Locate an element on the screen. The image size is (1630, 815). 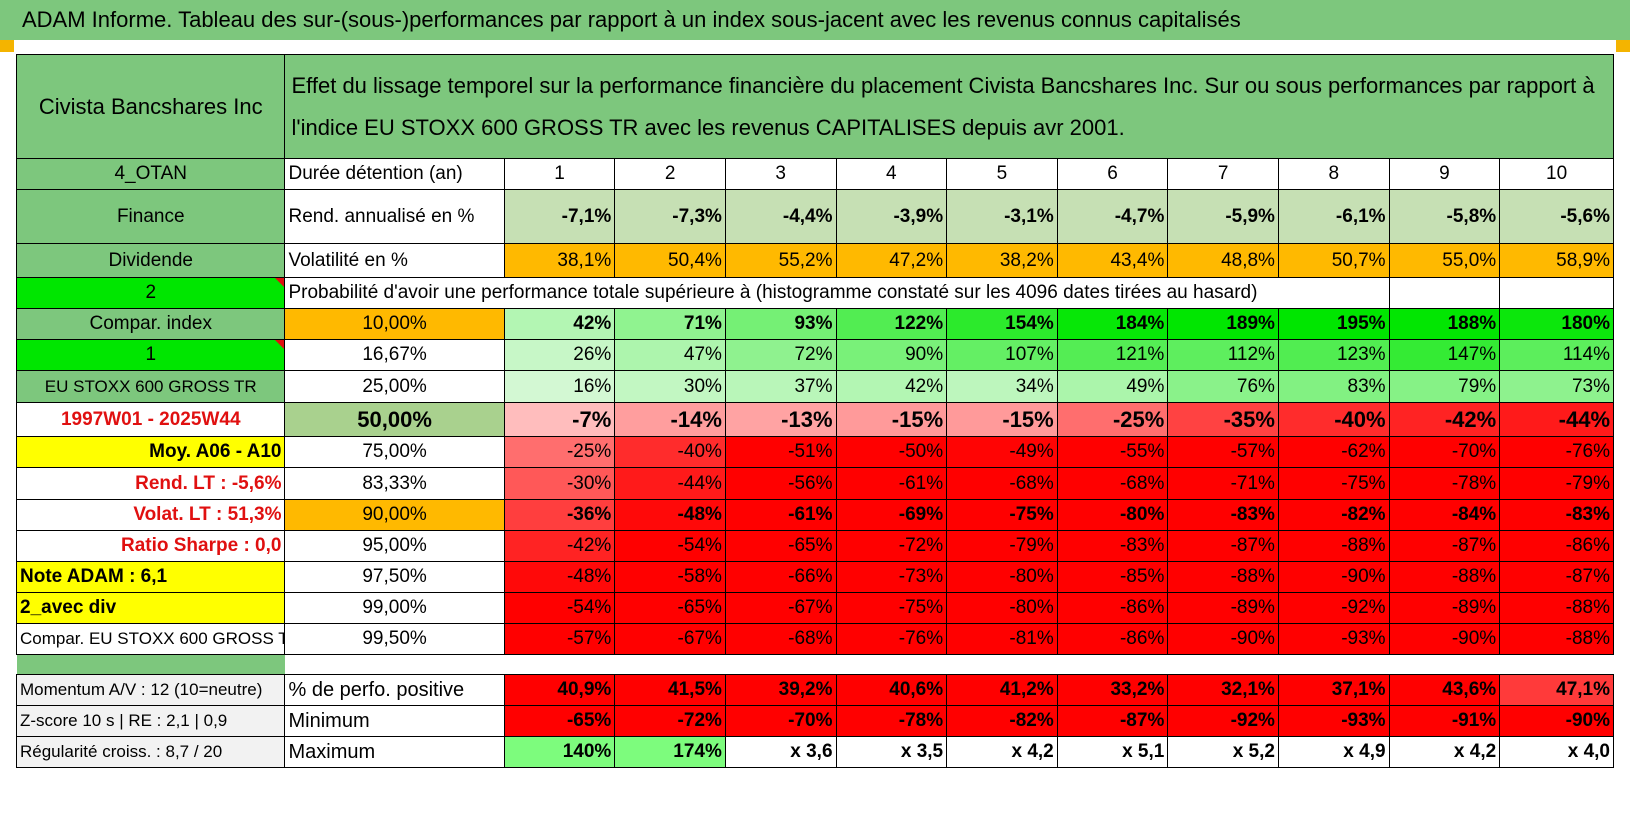
quantile-value: -82% is located at coordinates (1333, 515).